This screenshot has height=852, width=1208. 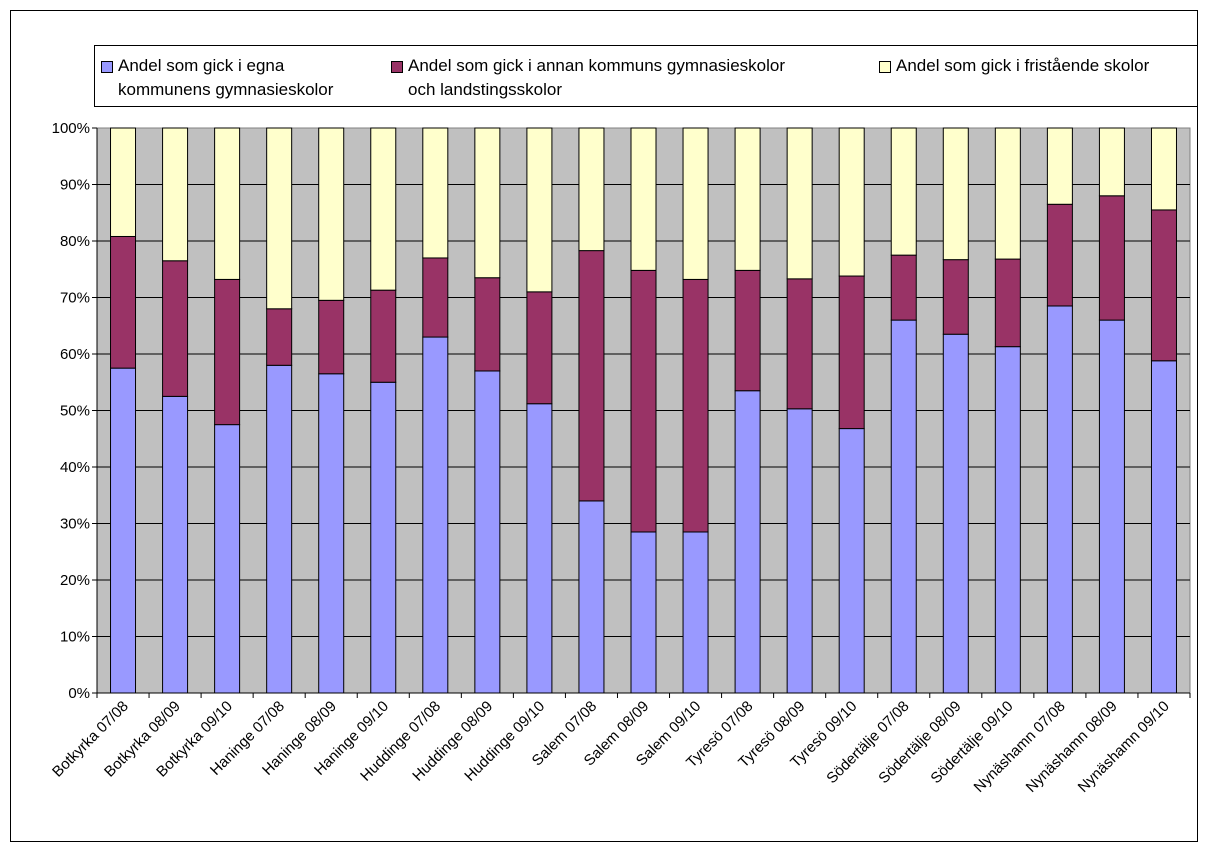 I want to click on legend-swatch-independent-schools, so click(x=885, y=67).